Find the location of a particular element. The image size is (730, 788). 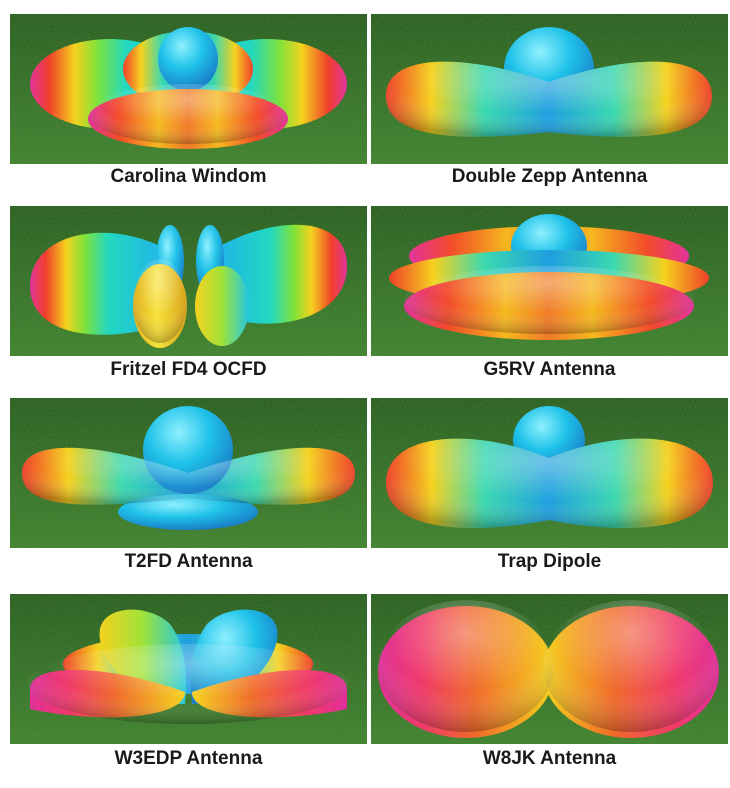

panel-t2fd: T2FD Antenna is located at coordinates (188, 485).